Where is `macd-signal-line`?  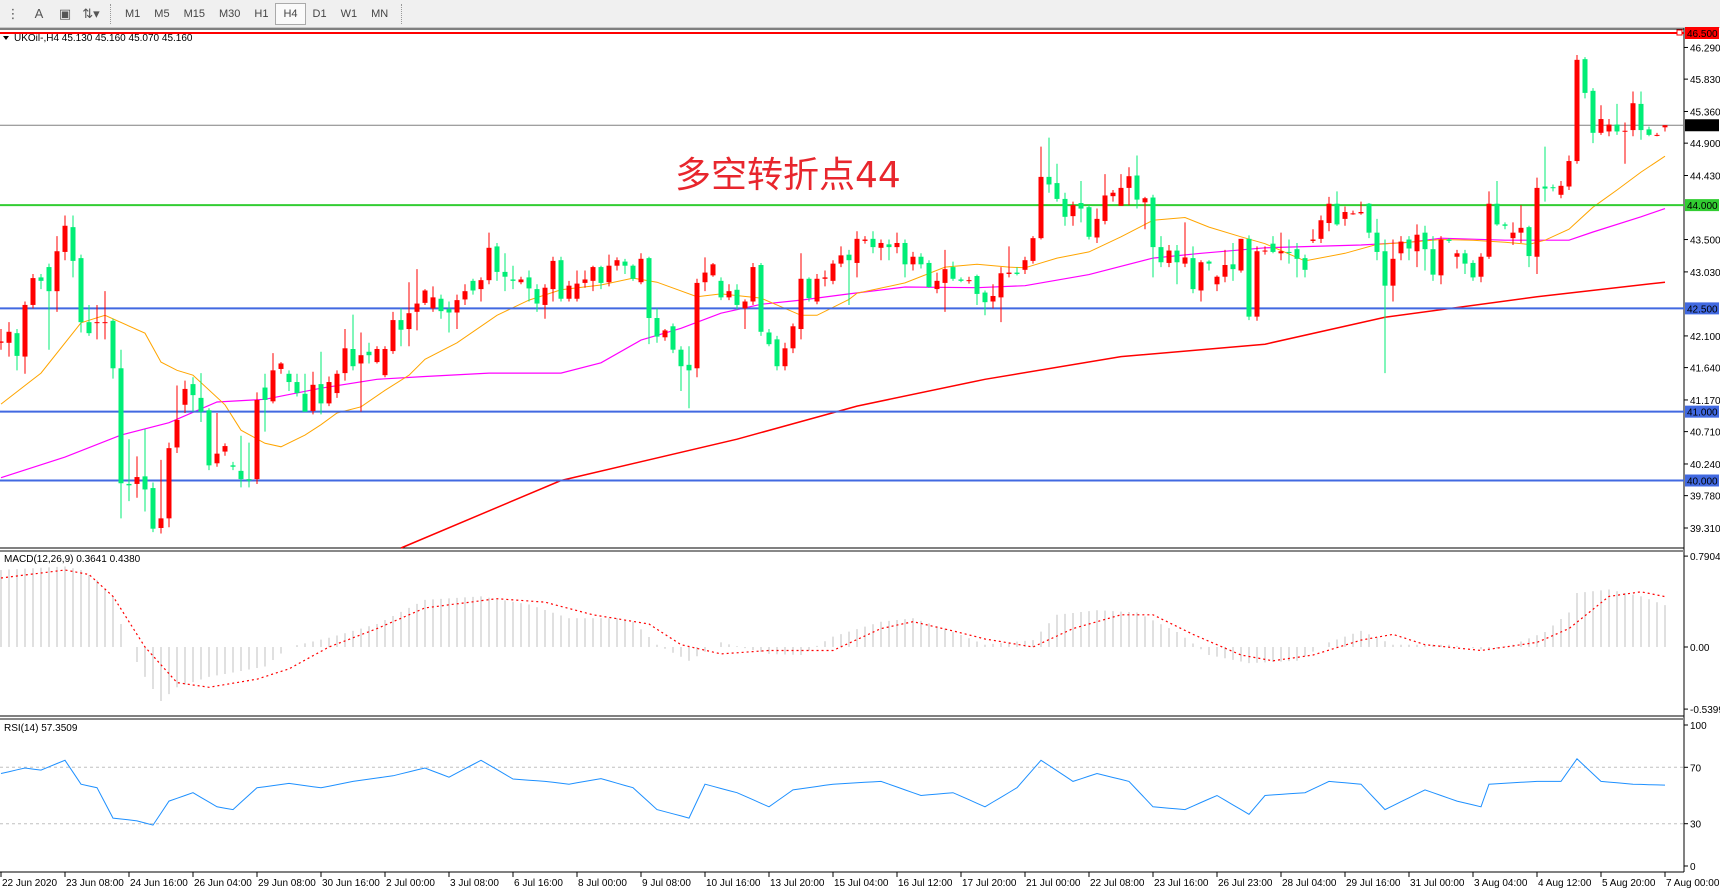 macd-signal-line is located at coordinates (833, 628).